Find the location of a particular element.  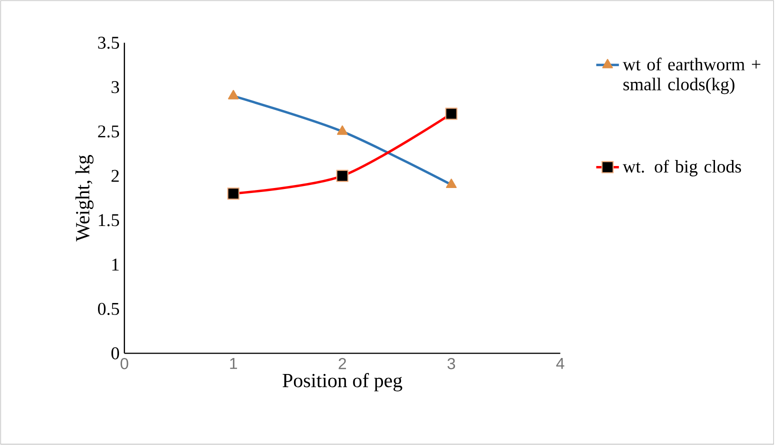

x-tick-label: 2 is located at coordinates (342, 364).